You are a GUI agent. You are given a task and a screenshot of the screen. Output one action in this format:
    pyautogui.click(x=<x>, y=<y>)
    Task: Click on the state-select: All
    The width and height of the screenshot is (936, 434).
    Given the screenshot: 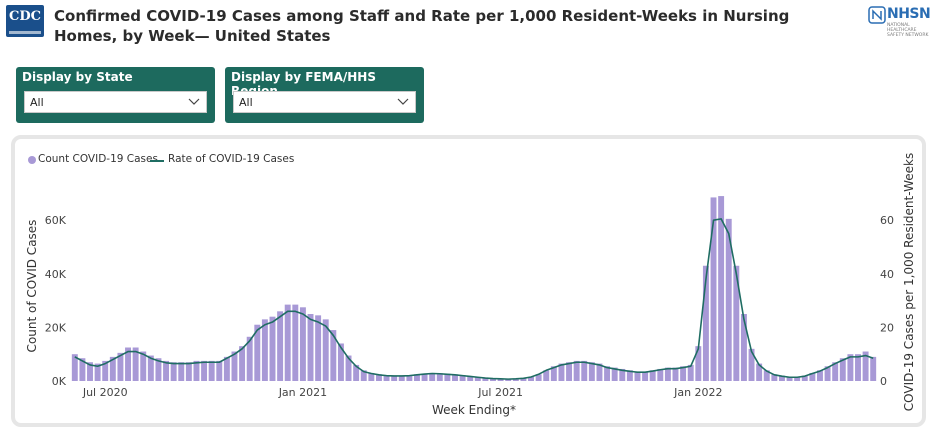 What is the action you would take?
    pyautogui.click(x=115, y=102)
    